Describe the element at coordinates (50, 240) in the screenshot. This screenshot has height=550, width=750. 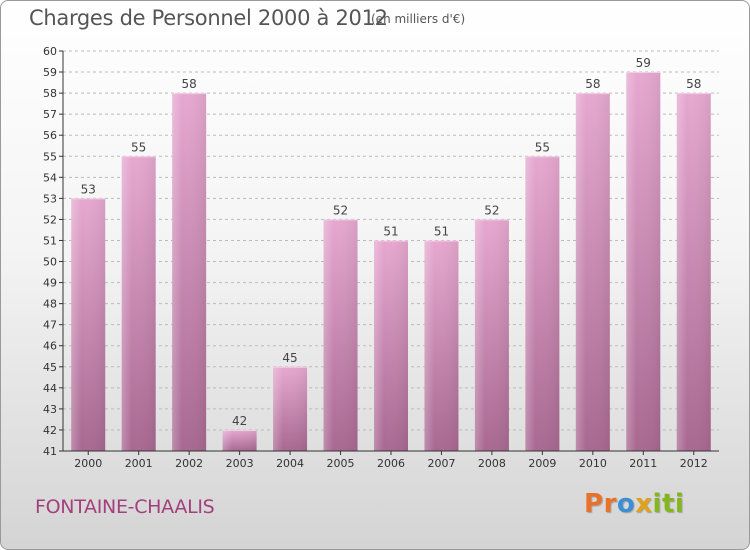
I see `y-tick-label: 51` at that location.